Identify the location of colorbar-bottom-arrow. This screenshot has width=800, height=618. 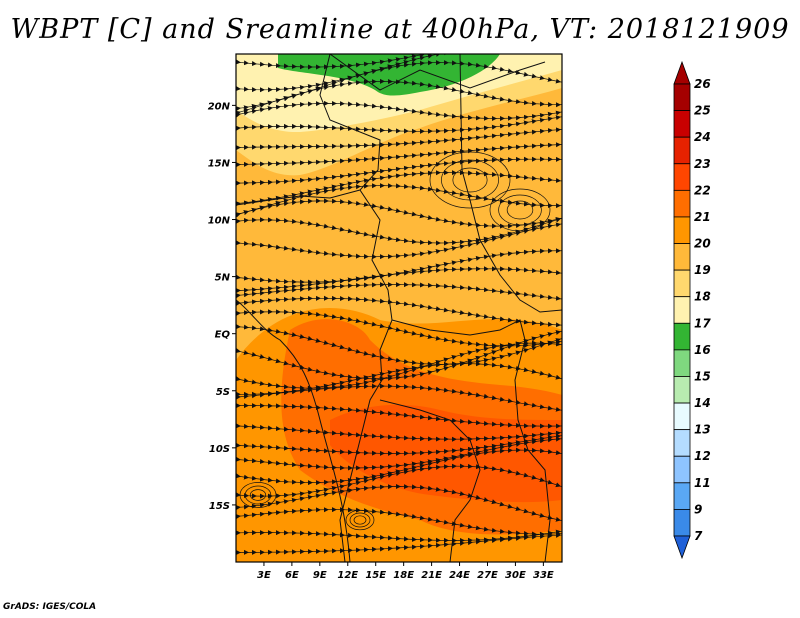
(682, 547).